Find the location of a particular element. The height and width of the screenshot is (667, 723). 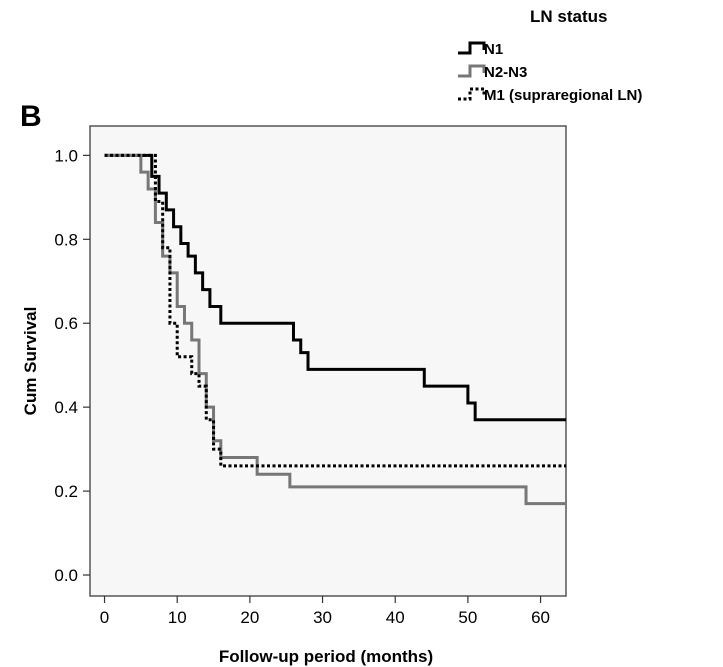

y-axis-title: Cum Survival is located at coordinates (30, 361).